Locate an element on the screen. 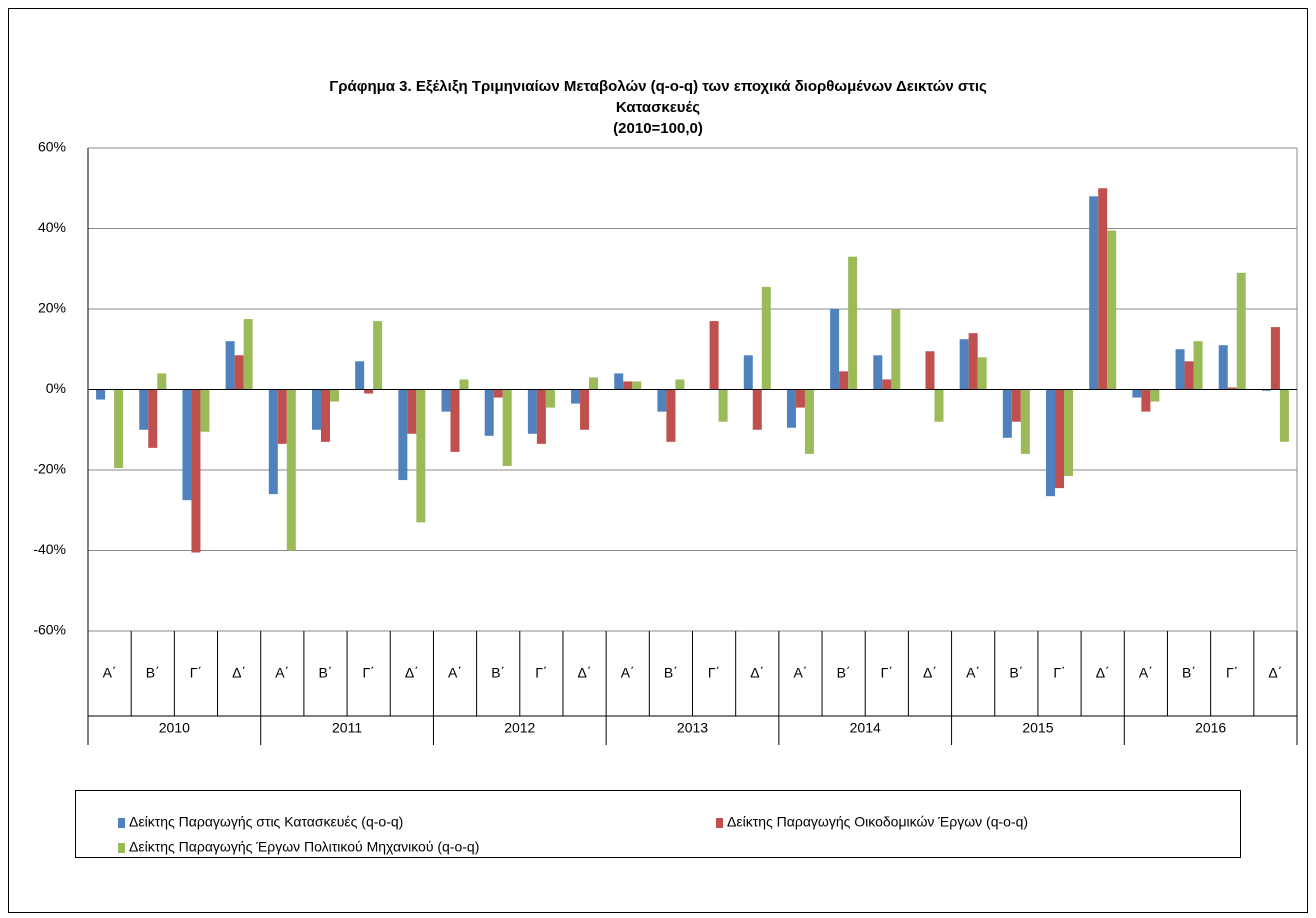  y-tick-label: 0% is located at coordinates (56, 388).